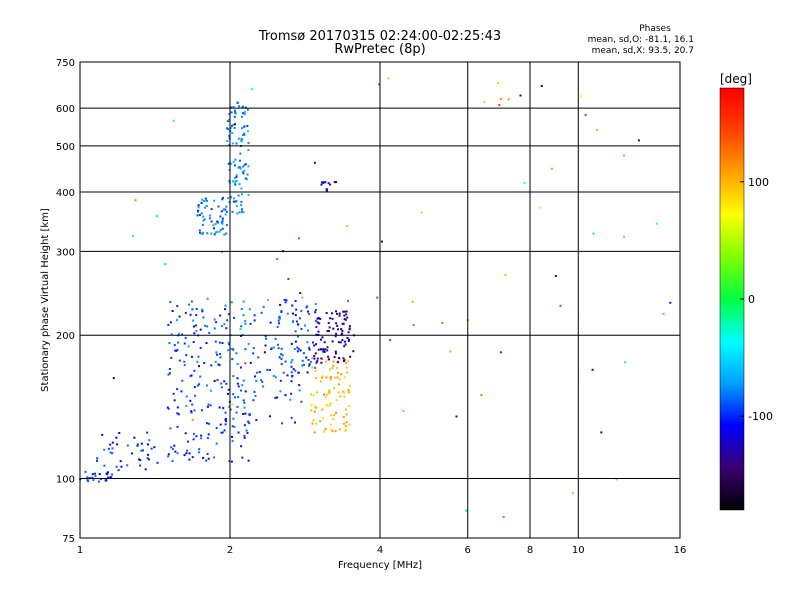 This screenshot has height=600, width=800. What do you see at coordinates (578, 550) in the screenshot?
I see `x-tick-label: 10` at bounding box center [578, 550].